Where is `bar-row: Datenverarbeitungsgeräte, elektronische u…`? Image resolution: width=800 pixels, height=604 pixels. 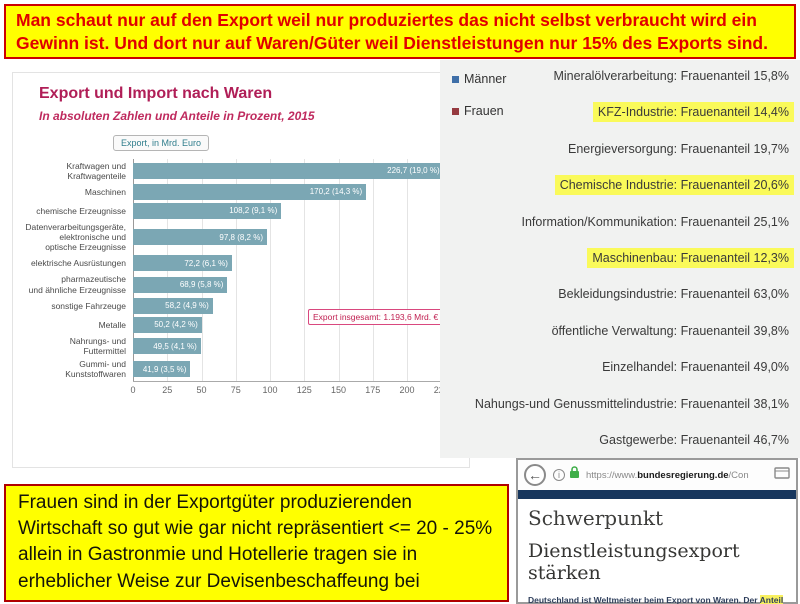 bar-row: Datenverarbeitungsgeräte, elektronische u… is located at coordinates (241, 237).